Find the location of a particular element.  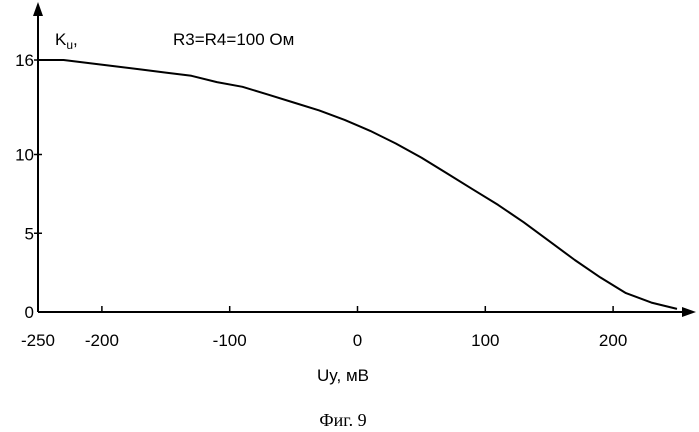

x-tick-label: -250 is located at coordinates (38, 340).